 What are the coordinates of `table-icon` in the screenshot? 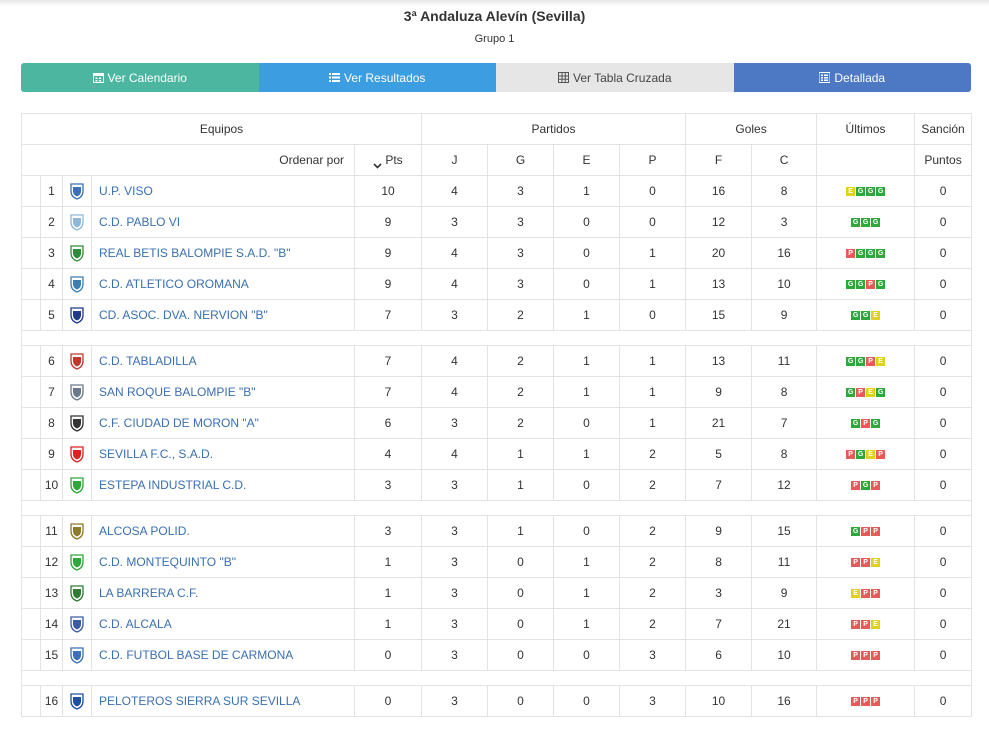 It's located at (563, 77).